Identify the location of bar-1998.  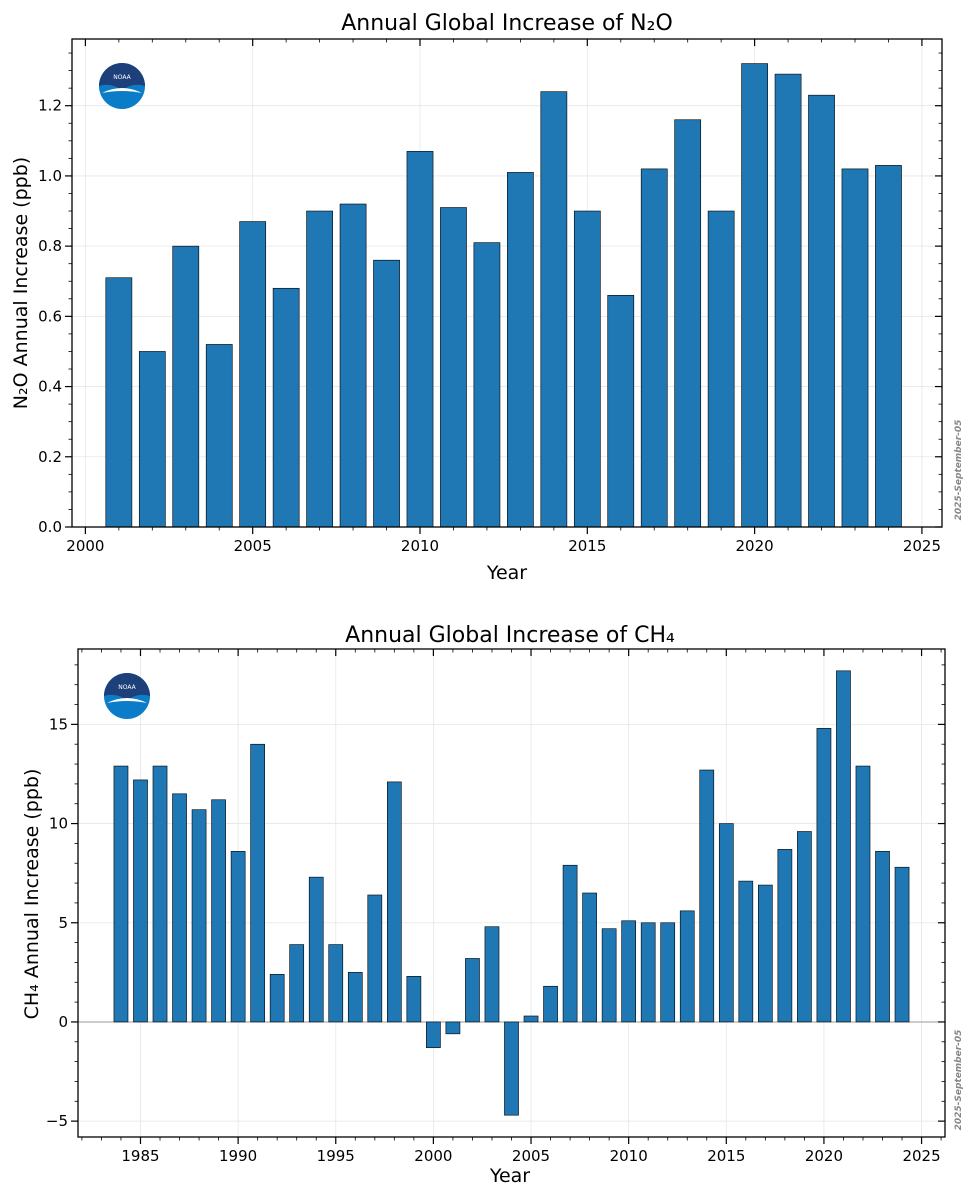
(394, 902).